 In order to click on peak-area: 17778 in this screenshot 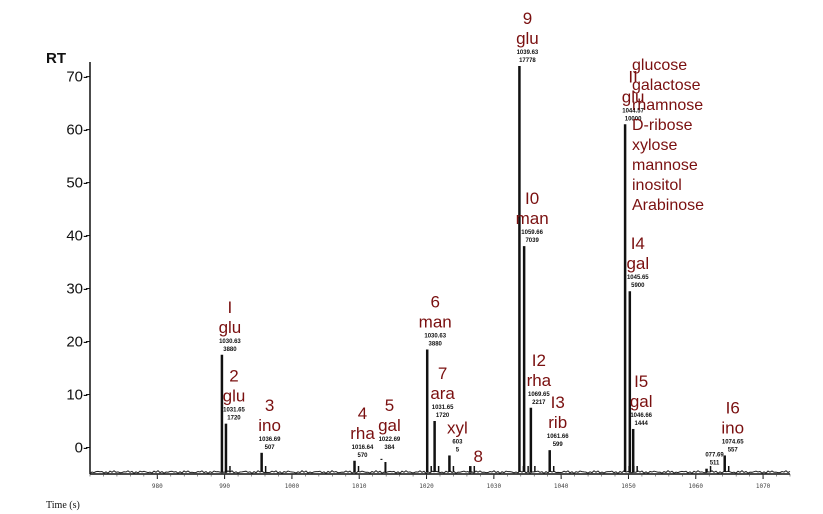, I will do `click(527, 61)`.